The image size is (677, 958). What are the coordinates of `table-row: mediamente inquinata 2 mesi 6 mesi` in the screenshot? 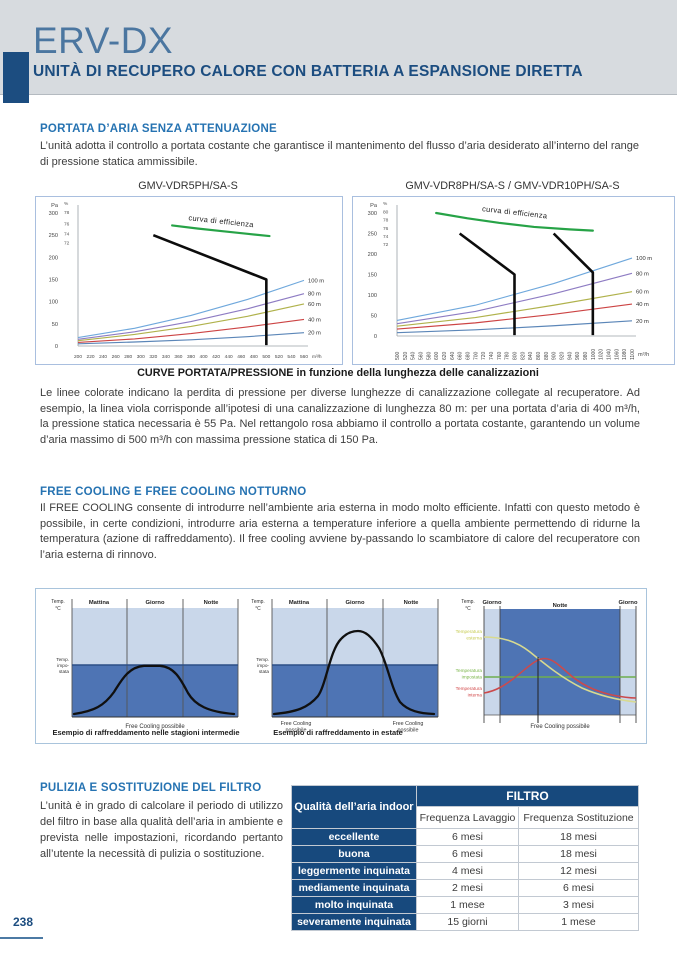 It's located at (465, 888).